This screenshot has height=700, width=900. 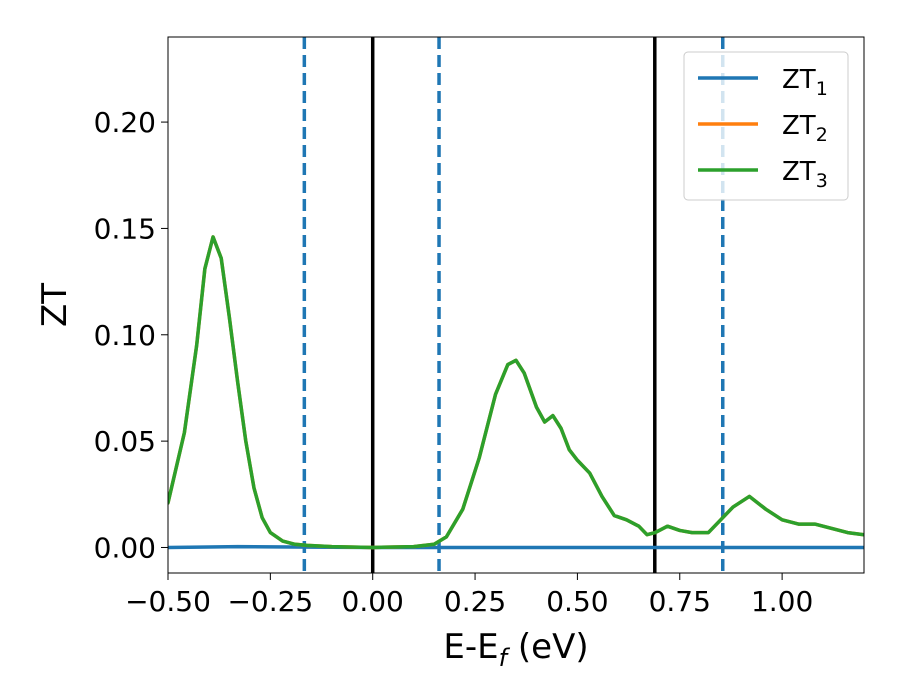 What do you see at coordinates (515, 649) in the screenshot?
I see `x-axis-label: E-Ef (eV)` at bounding box center [515, 649].